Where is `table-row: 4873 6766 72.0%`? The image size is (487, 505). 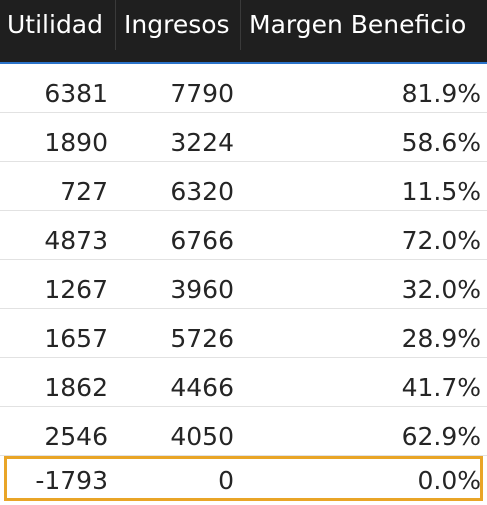 table-row: 4873 6766 72.0% is located at coordinates (243, 235).